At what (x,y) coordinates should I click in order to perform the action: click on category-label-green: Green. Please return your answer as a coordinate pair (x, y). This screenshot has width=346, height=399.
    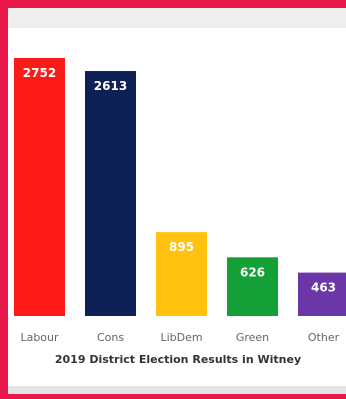
    Looking at the image, I should click on (252, 337).